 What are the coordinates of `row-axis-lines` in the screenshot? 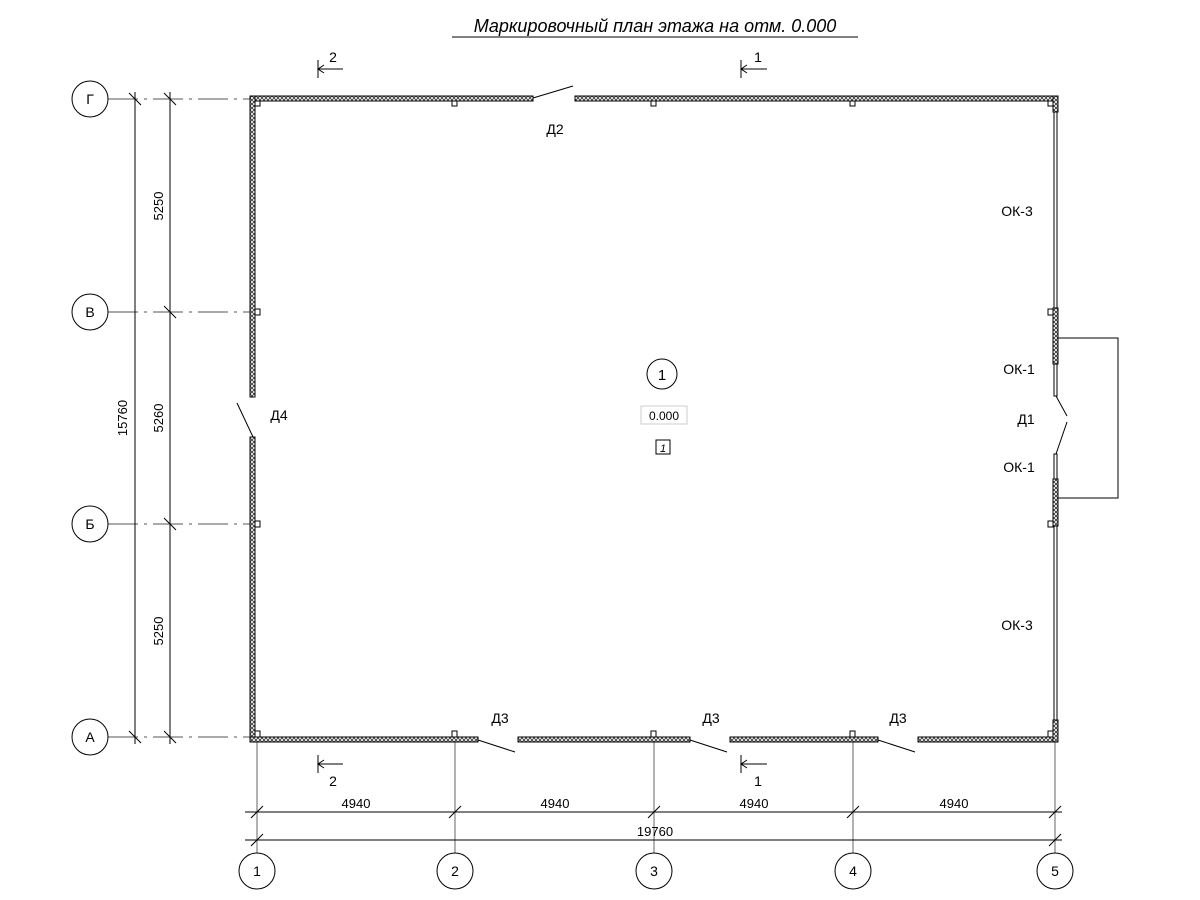 It's located at (179, 418).